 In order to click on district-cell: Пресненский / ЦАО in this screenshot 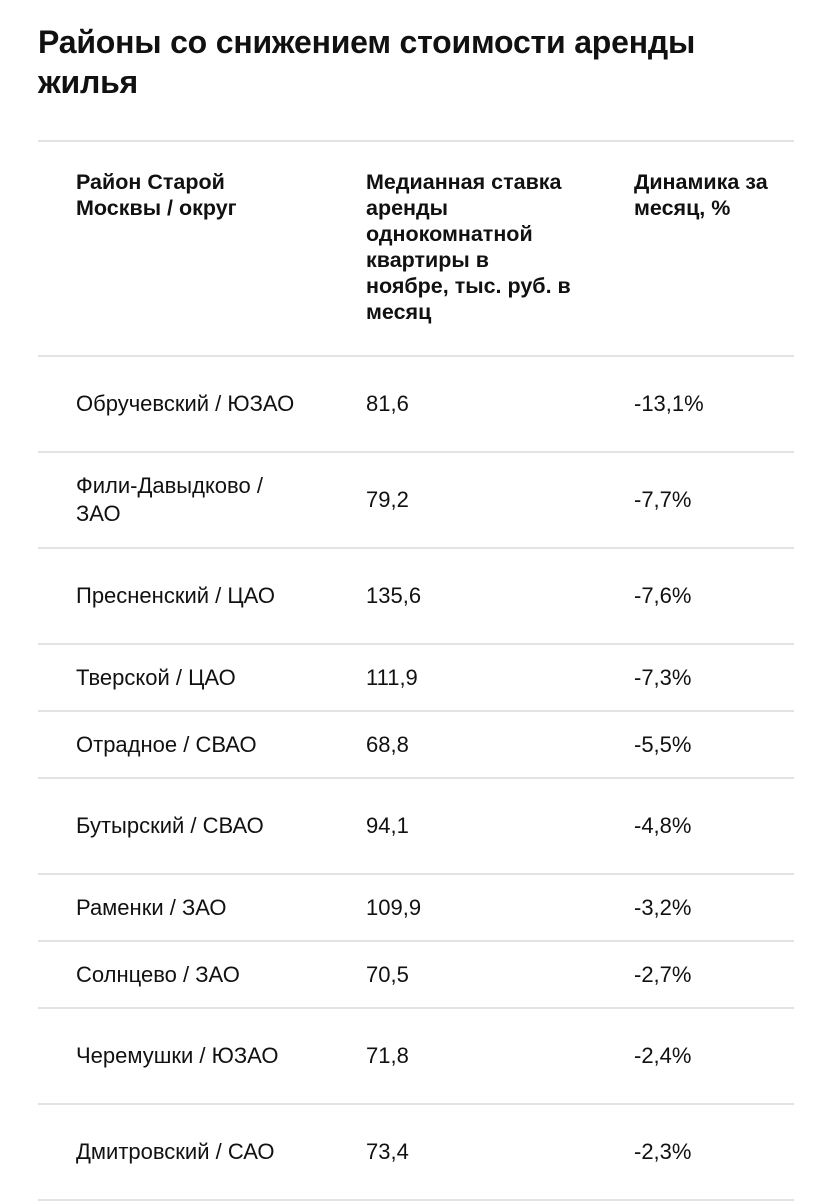, I will do `click(175, 595)`.